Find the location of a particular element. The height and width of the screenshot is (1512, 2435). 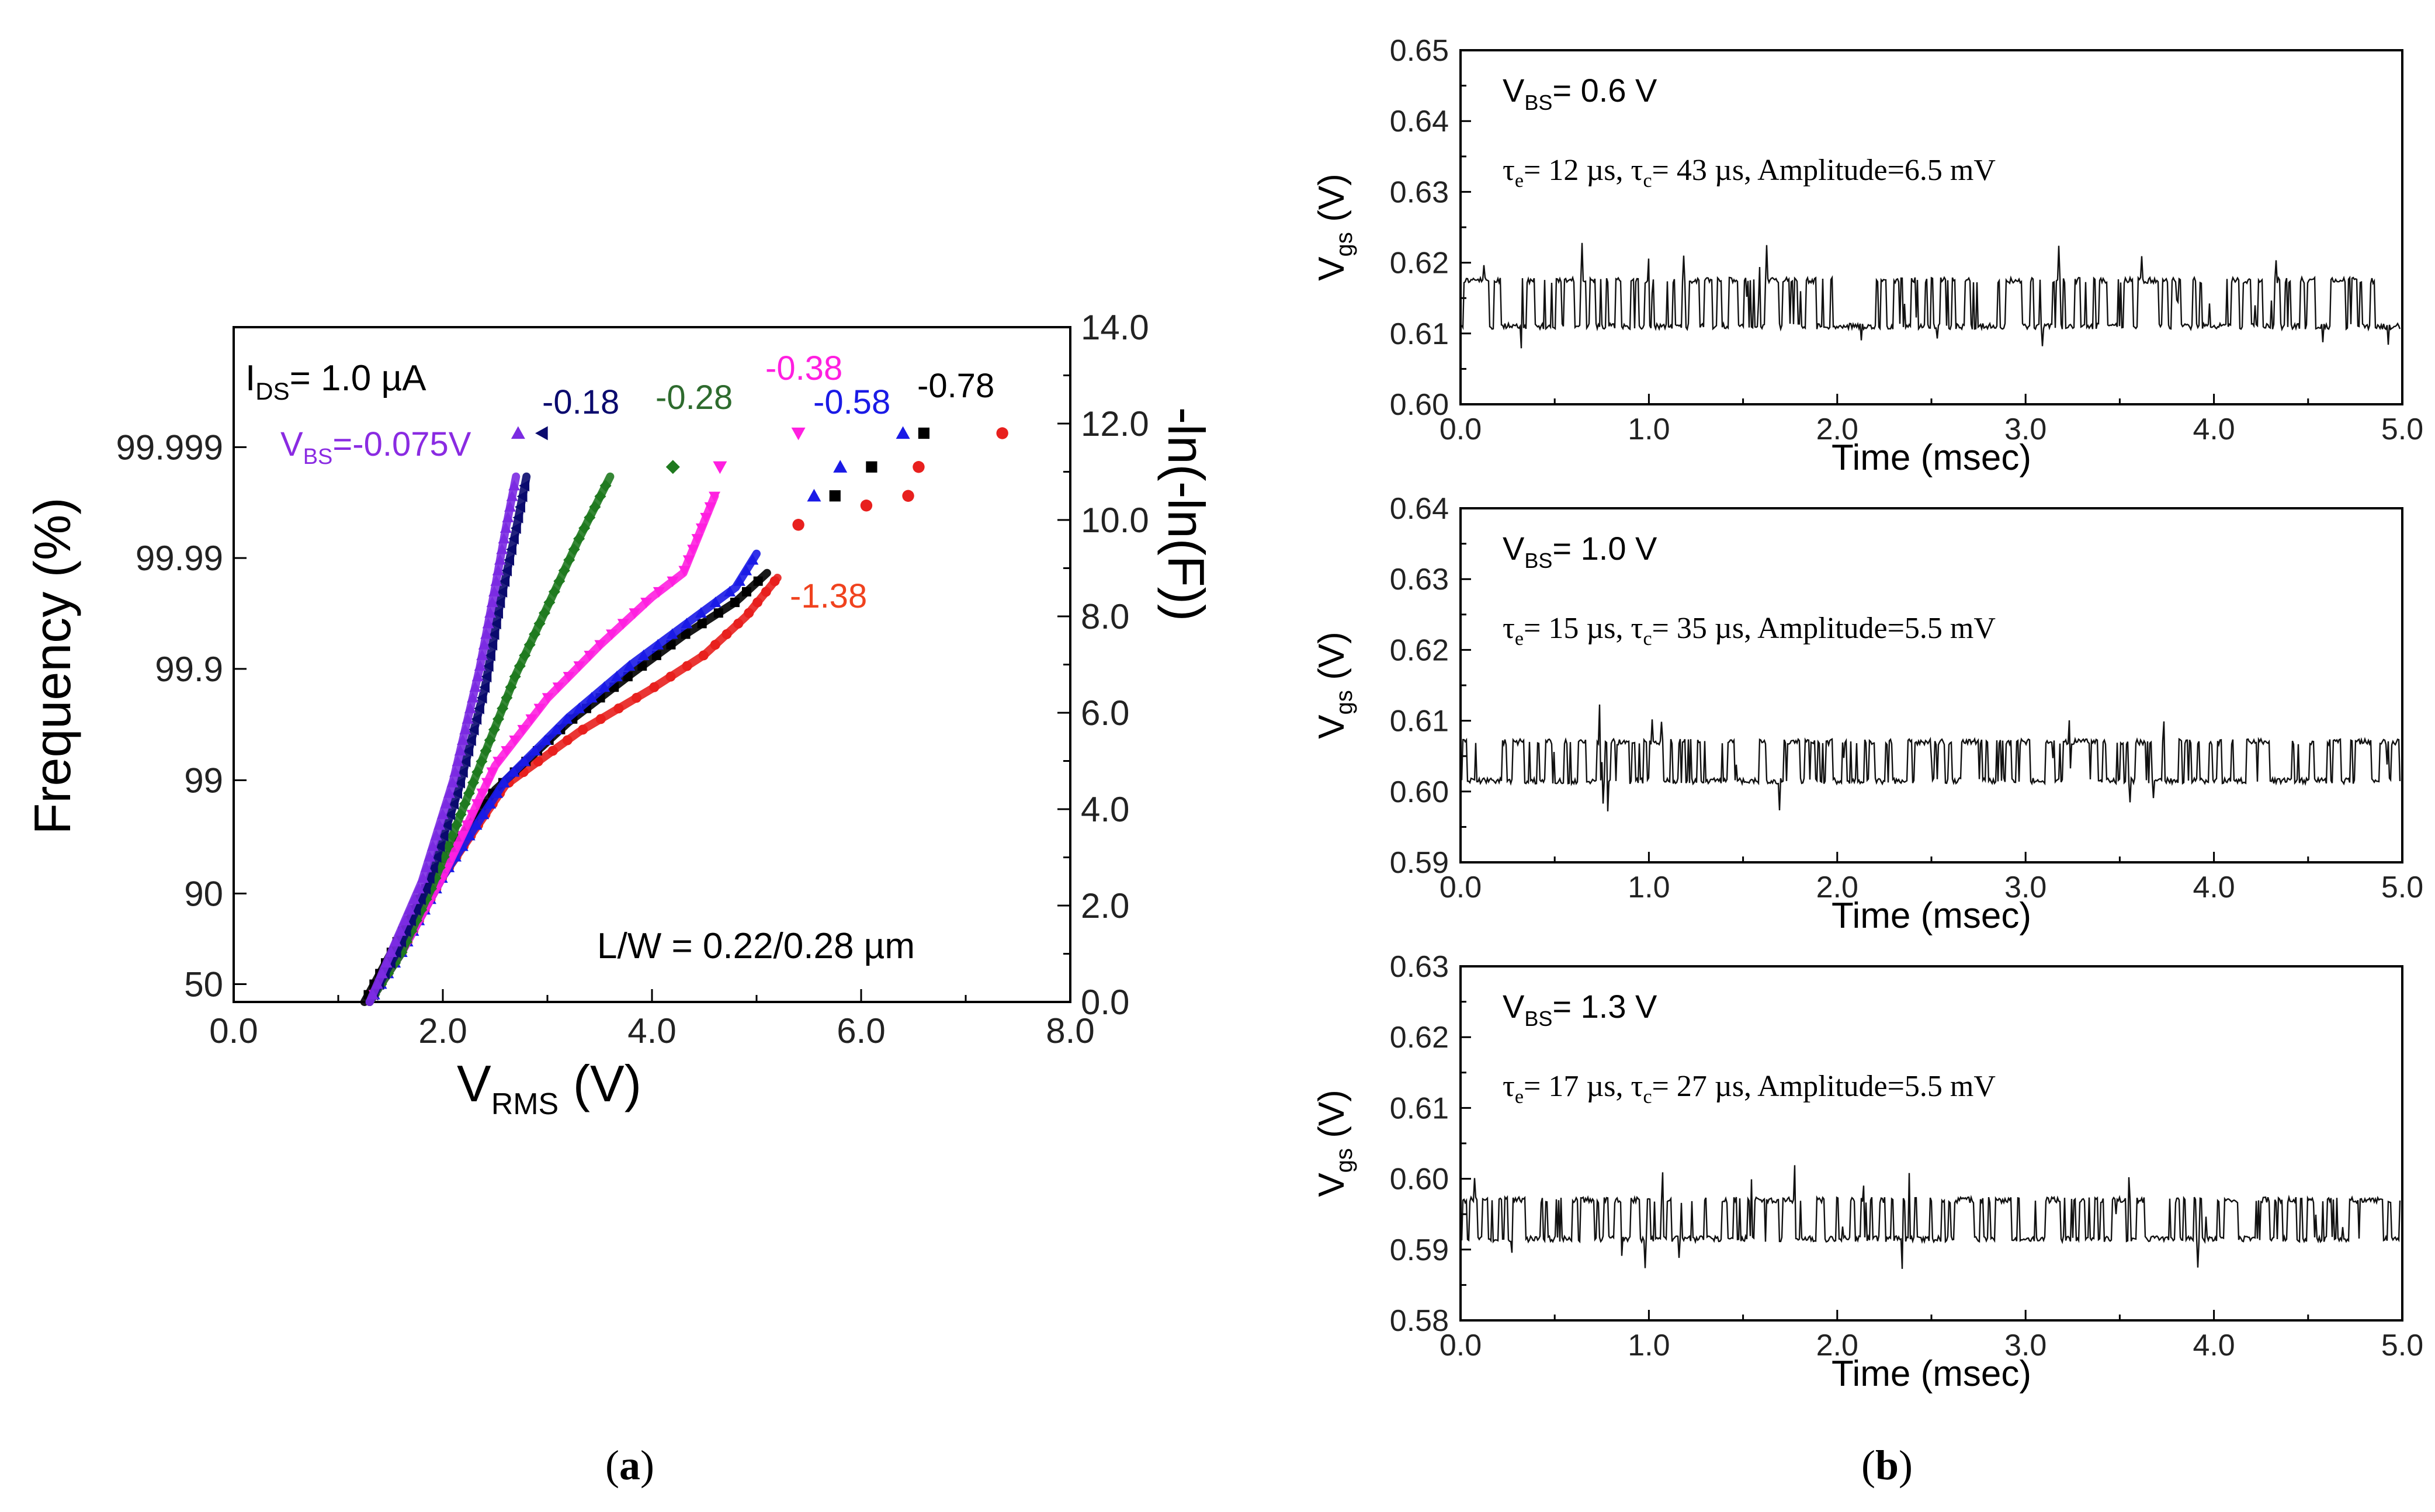

y2-tick-label: 10.0 is located at coordinates (1115, 520).